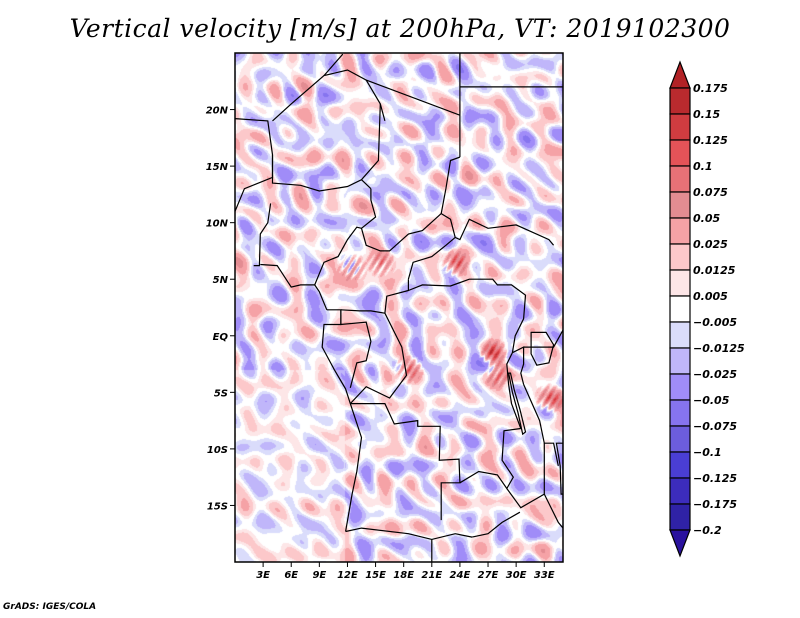 The image size is (800, 618). I want to click on colorbar-label: 0.125, so click(710, 140).